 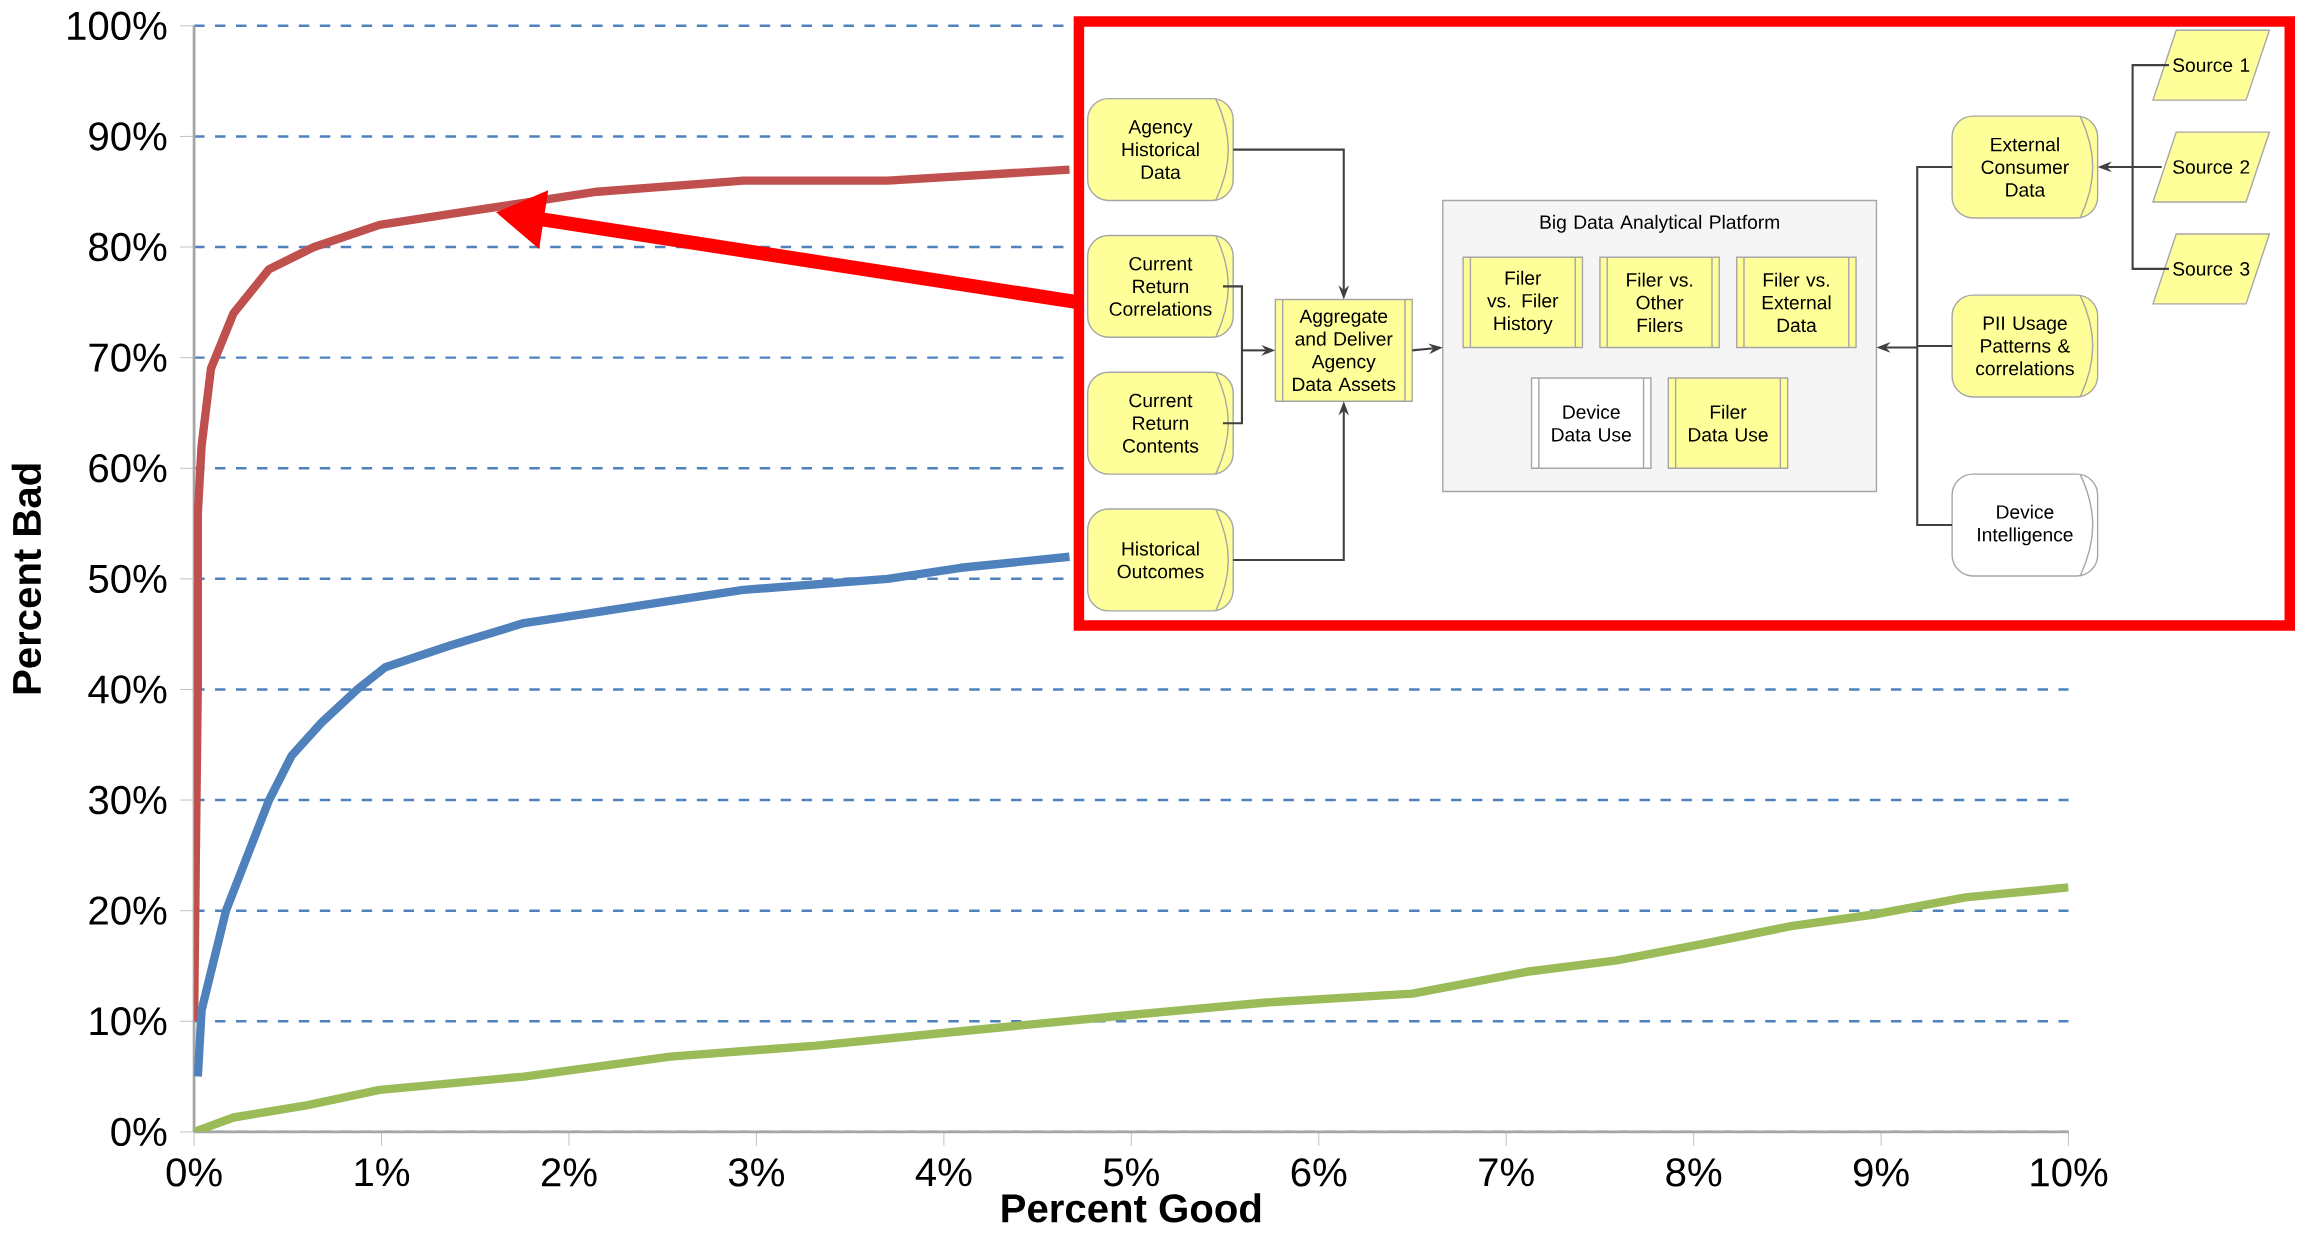 What do you see at coordinates (127, 689) in the screenshot?
I see `y-tick-label: 40%` at bounding box center [127, 689].